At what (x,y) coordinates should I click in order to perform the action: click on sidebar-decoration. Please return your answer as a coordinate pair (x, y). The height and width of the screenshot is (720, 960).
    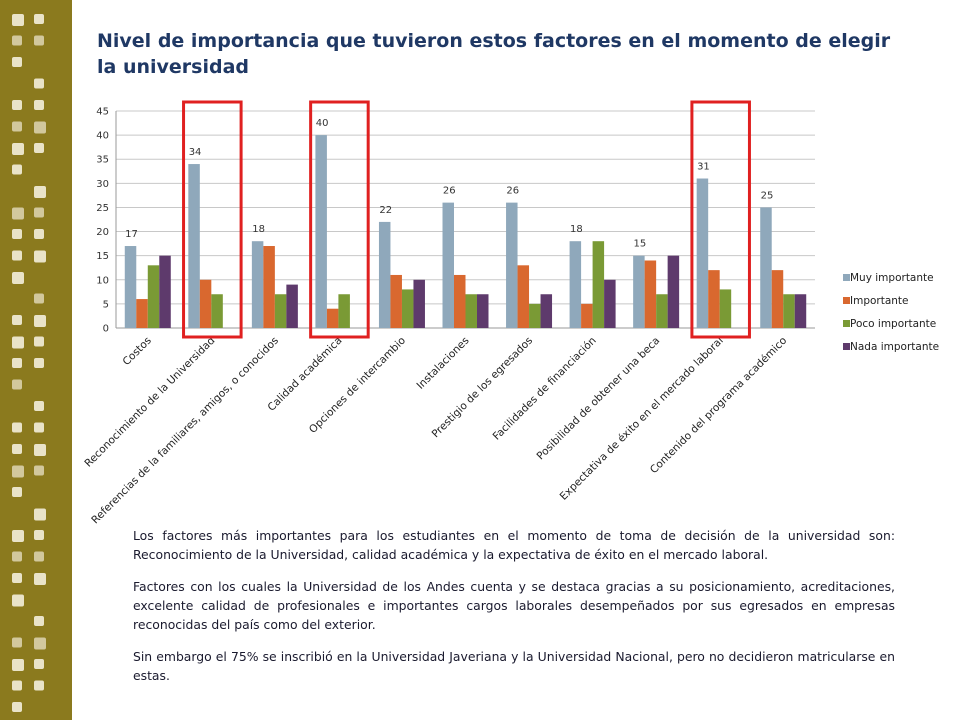
    Looking at the image, I should click on (36, 360).